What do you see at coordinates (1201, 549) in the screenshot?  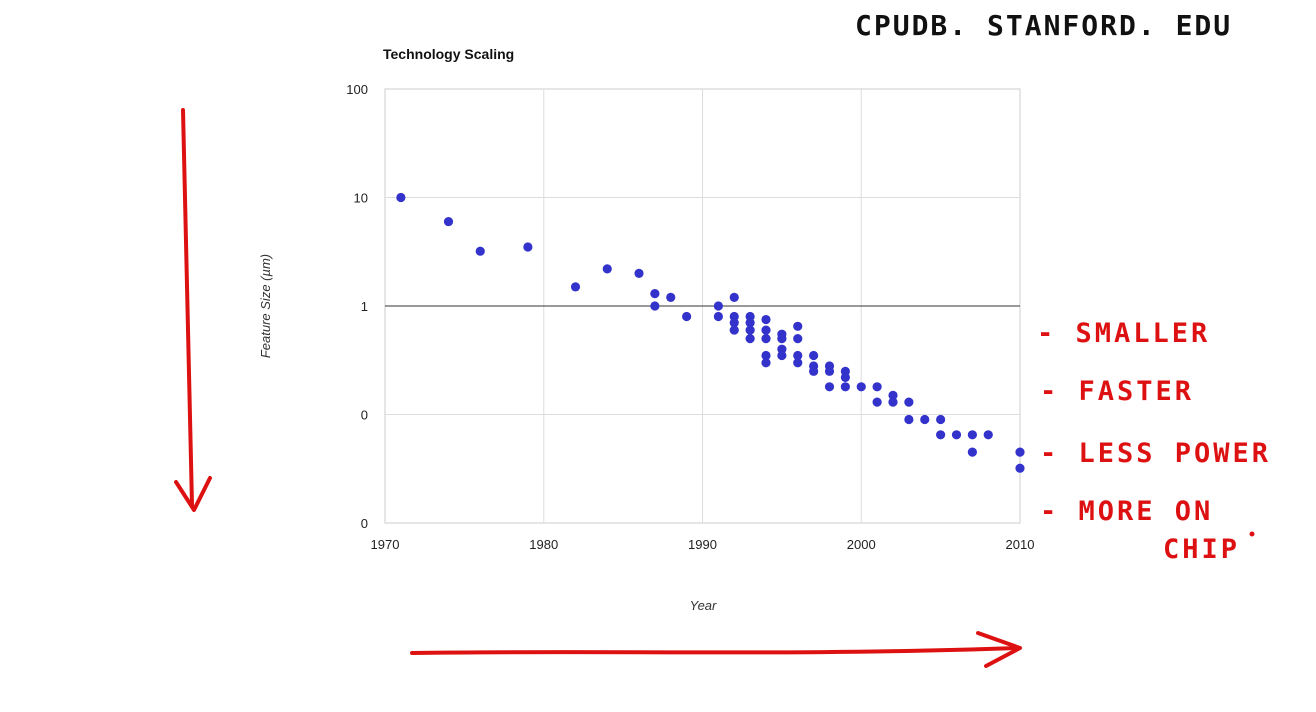 I see `benefit-item: CHIP` at bounding box center [1201, 549].